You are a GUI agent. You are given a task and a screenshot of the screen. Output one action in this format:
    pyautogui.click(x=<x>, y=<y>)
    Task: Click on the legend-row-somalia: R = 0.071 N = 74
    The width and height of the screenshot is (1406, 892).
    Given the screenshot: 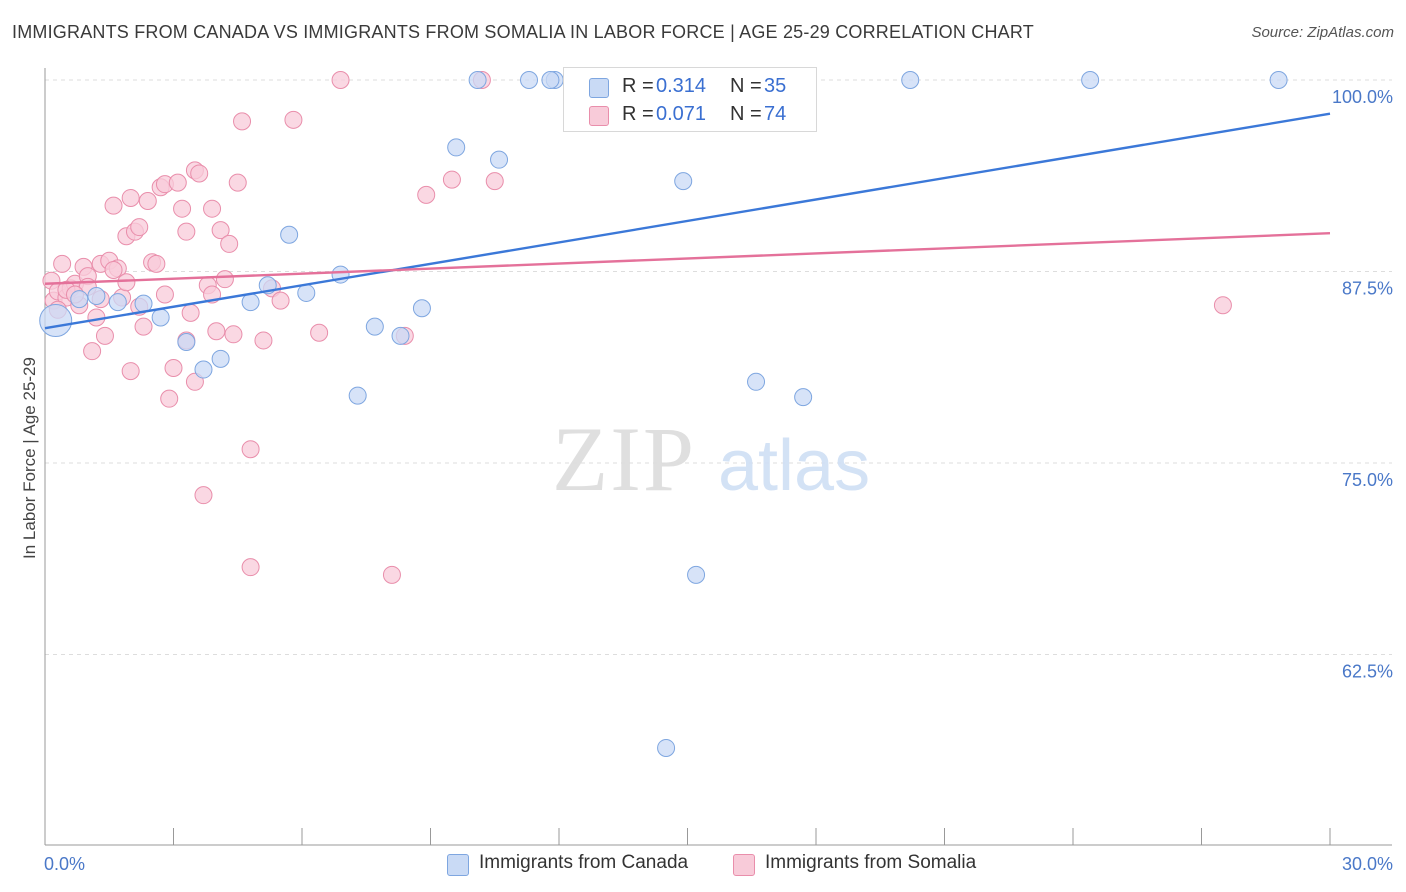 What is the action you would take?
    pyautogui.click(x=690, y=115)
    